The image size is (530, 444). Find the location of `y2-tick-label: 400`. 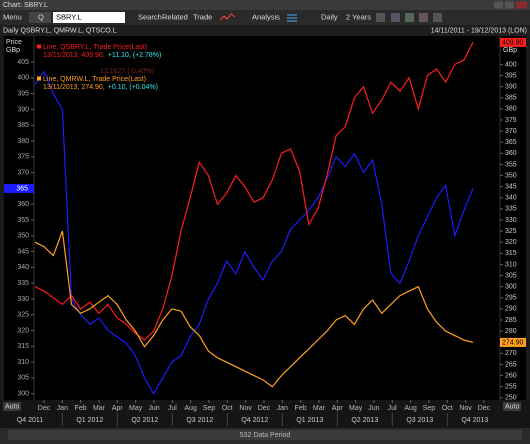

y2-tick-label: 400 is located at coordinates (511, 64).